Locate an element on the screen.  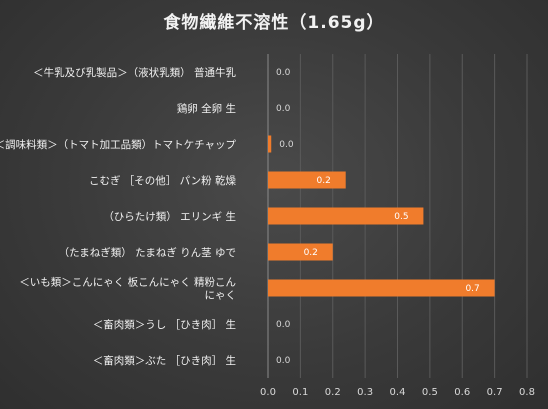
x-tick-label: 0.8 is located at coordinates (527, 392).